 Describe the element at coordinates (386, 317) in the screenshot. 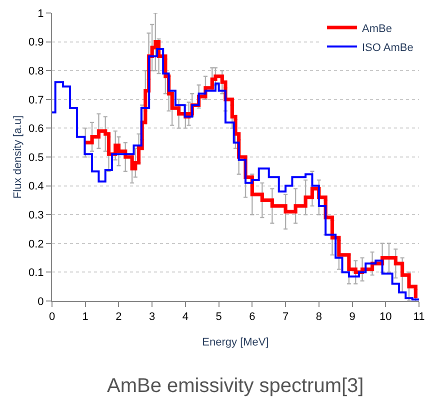

I see `x-tick-label: 10` at that location.